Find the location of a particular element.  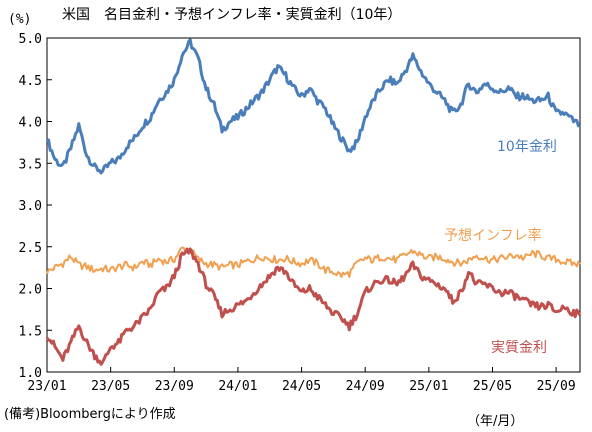

inflation-expectation-line is located at coordinates (313, 262).